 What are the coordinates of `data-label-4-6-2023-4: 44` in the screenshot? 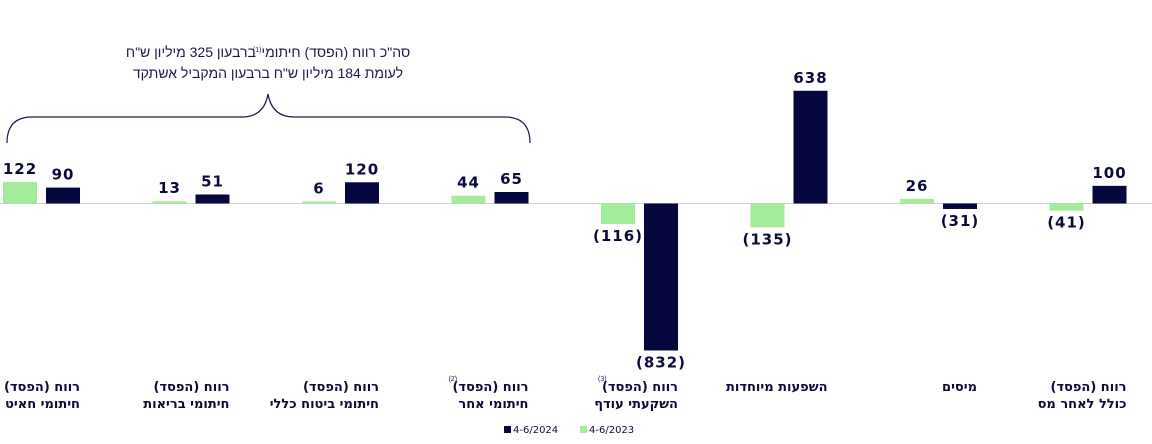 It's located at (468, 183).